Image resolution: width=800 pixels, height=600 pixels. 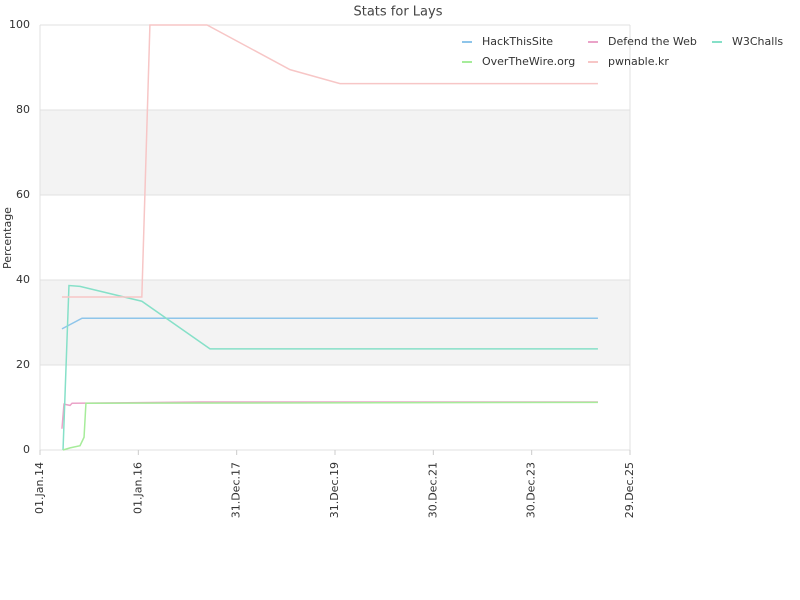 What do you see at coordinates (137, 488) in the screenshot?
I see `x-tick-label: 01.Jan.16` at bounding box center [137, 488].